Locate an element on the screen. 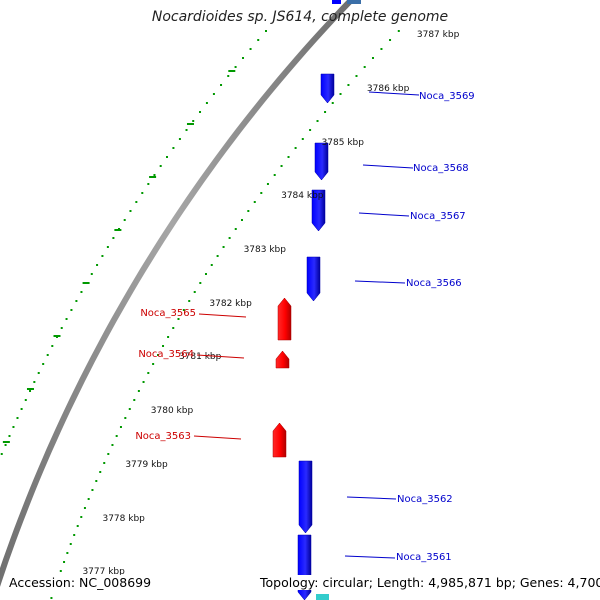 This screenshot has height=600, width=600. gene-label: Noca_3563 is located at coordinates (163, 436).